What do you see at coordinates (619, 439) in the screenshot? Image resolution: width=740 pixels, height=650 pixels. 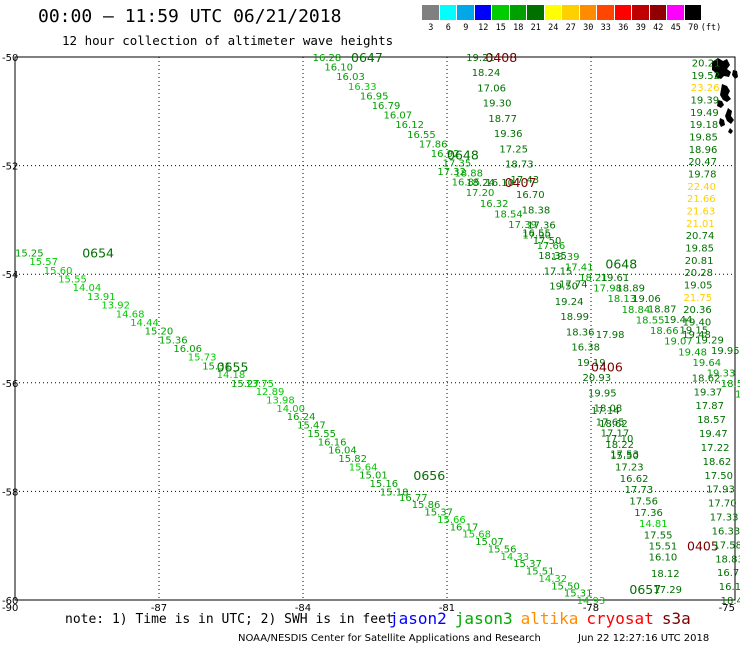 I see `wave-height-value: 17.10` at bounding box center [619, 439].